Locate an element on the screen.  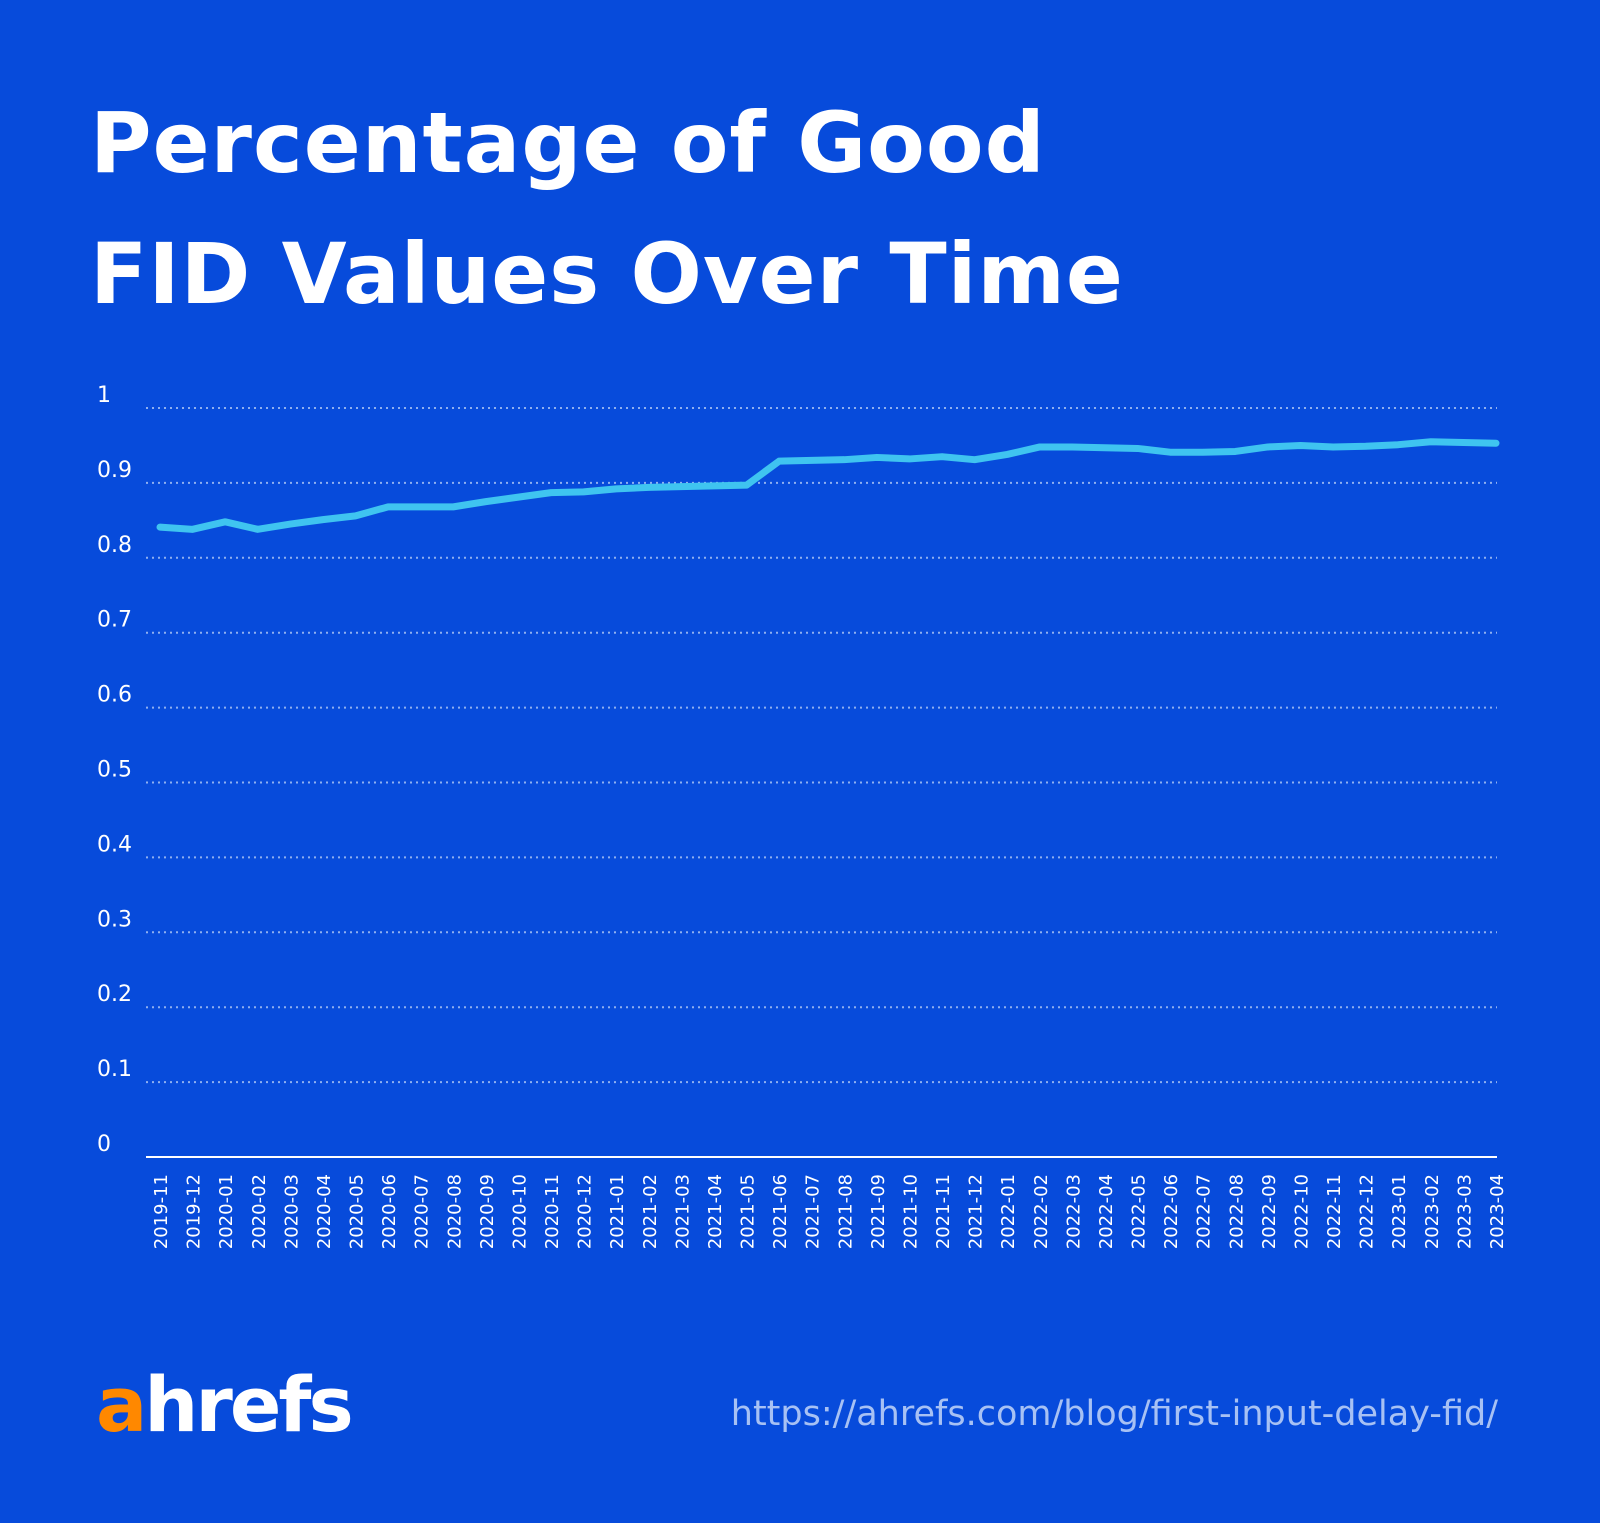
x-tick-label: 2021-07 is located at coordinates (813, 1211).